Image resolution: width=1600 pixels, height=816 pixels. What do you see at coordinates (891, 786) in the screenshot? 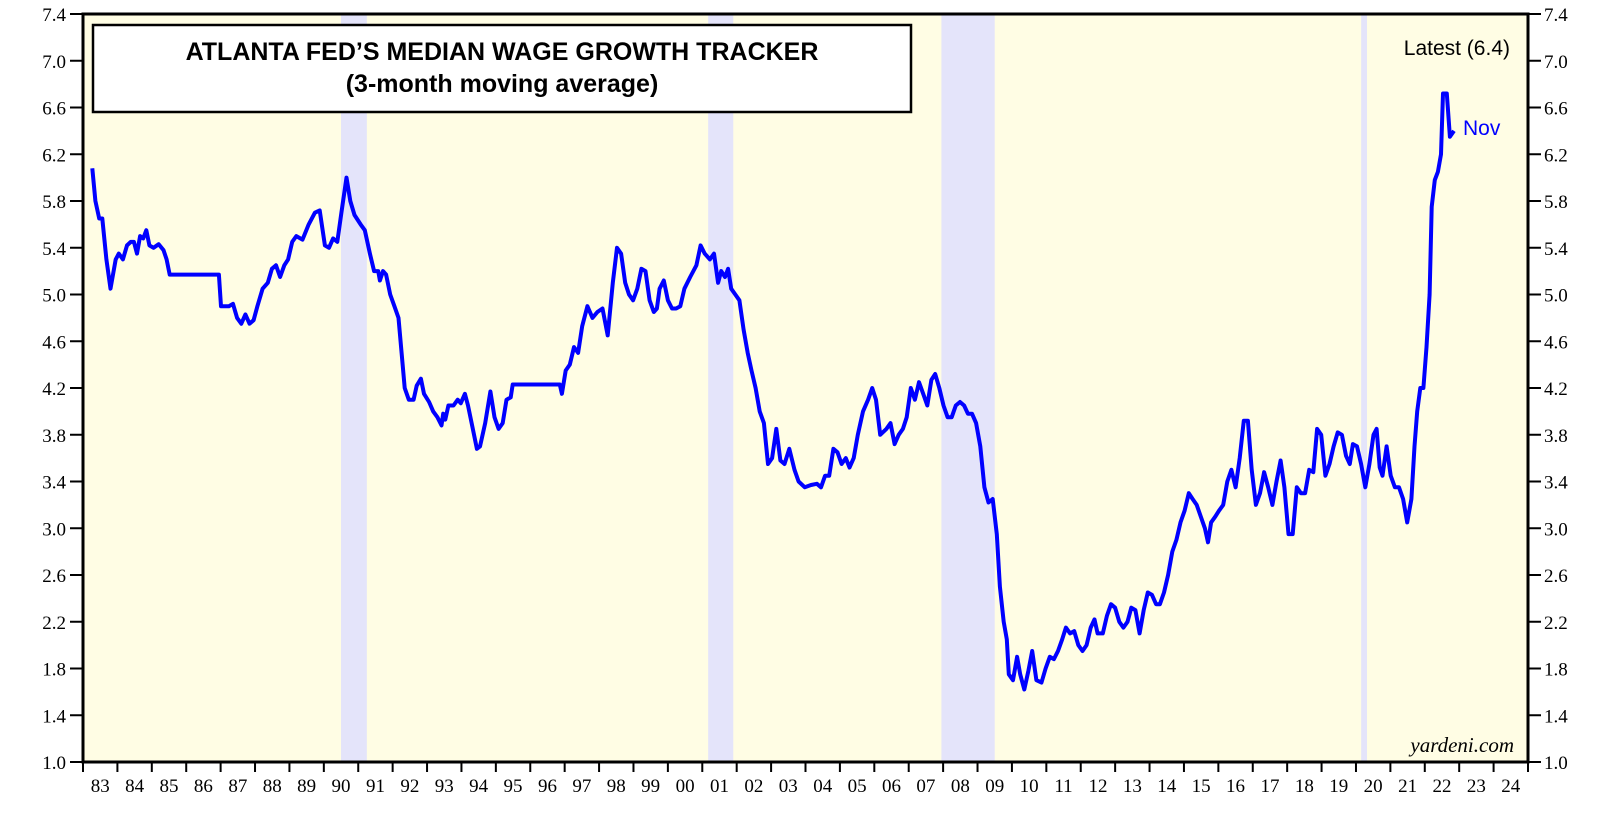
I see `x-tick-label: 06` at bounding box center [891, 786].